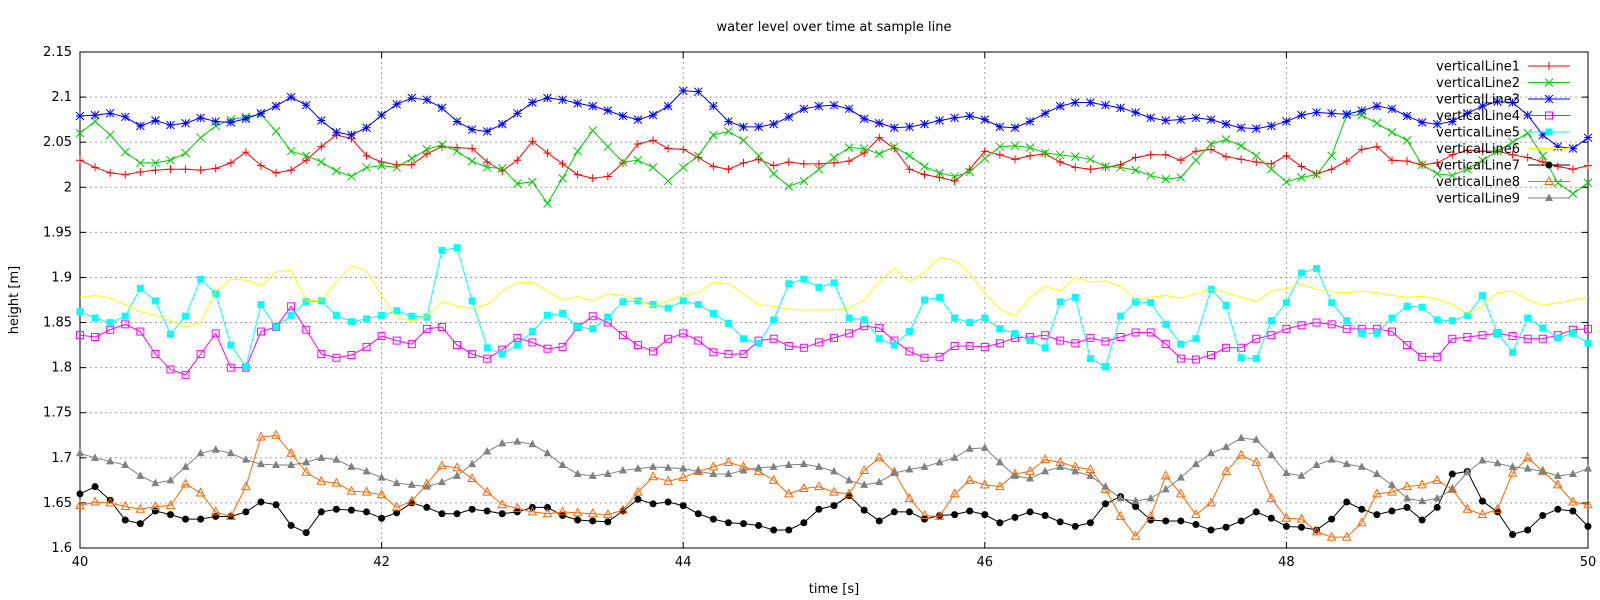 The image size is (1600, 600). I want to click on series-verticalLine4, so click(834, 340).